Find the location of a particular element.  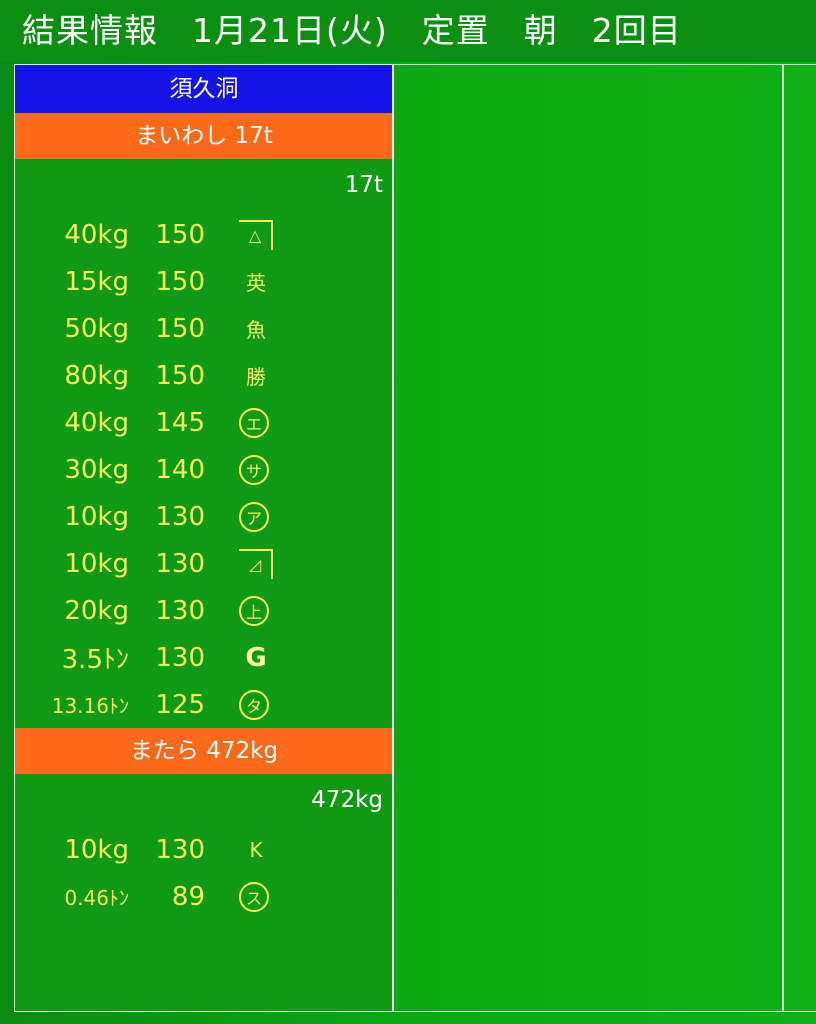

buyer-mark-icon: K is located at coordinates (256, 849).